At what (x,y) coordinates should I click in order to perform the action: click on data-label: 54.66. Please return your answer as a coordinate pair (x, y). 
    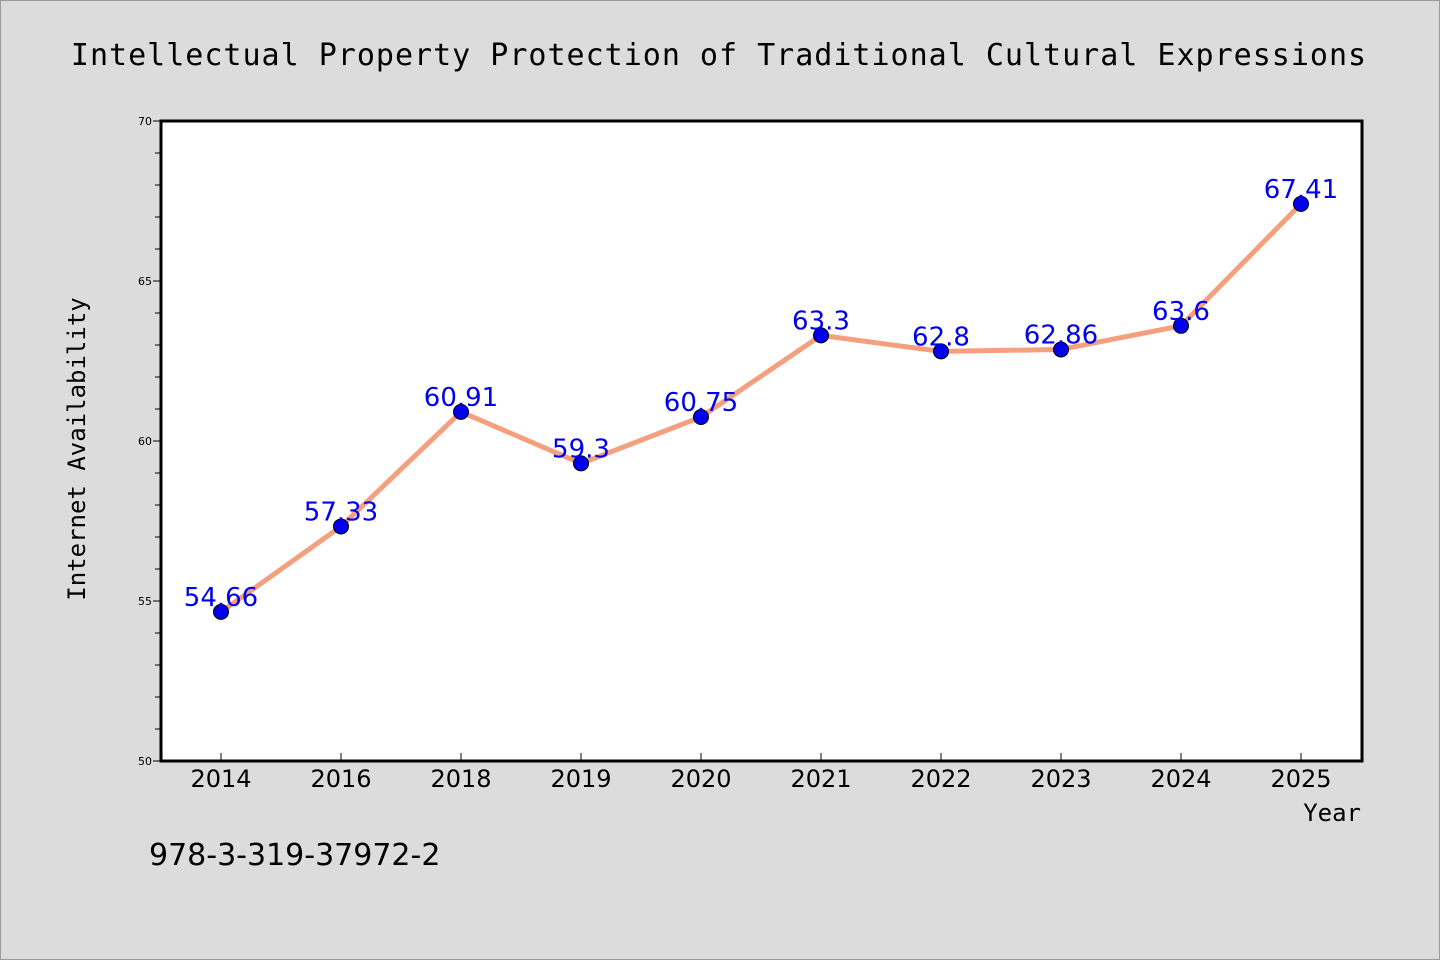
    Looking at the image, I should click on (221, 598).